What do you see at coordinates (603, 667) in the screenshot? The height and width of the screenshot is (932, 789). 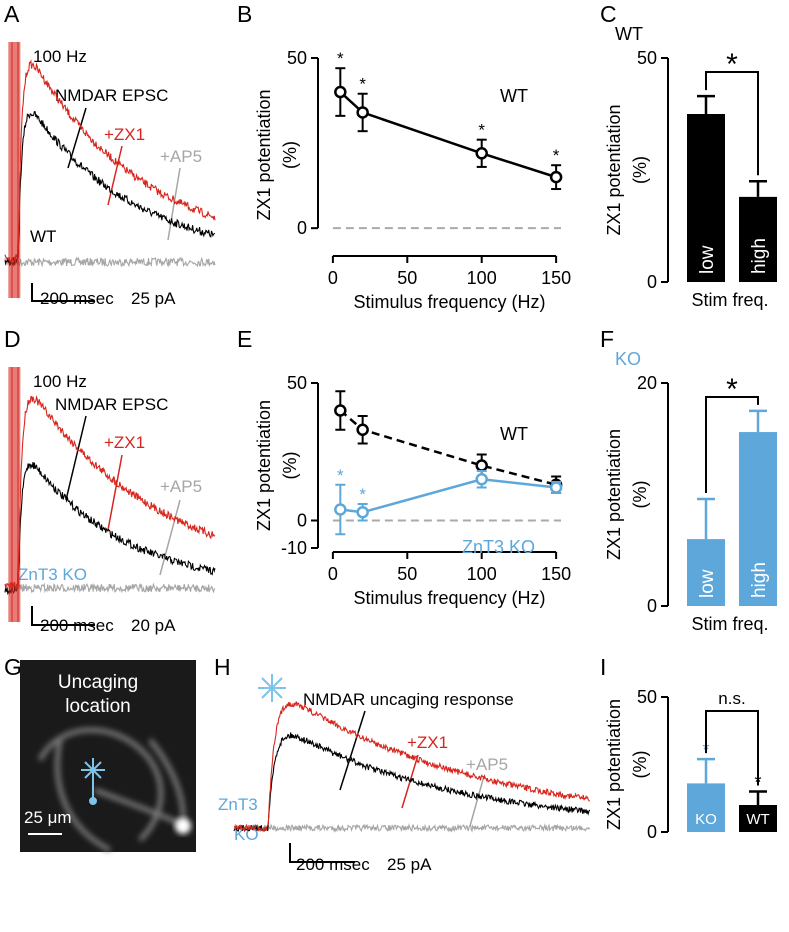 I see `panel-label: I` at bounding box center [603, 667].